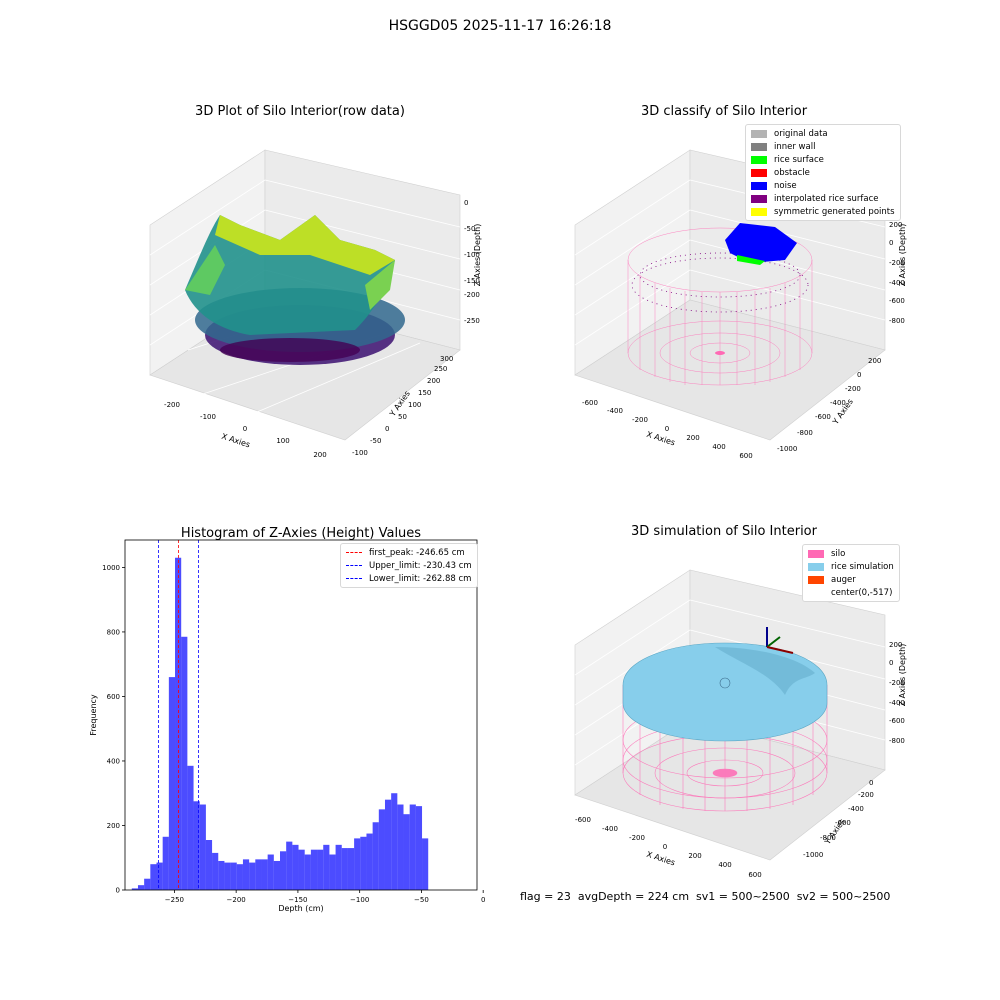  I want to click on classify-ytick: -400, so click(838, 403).